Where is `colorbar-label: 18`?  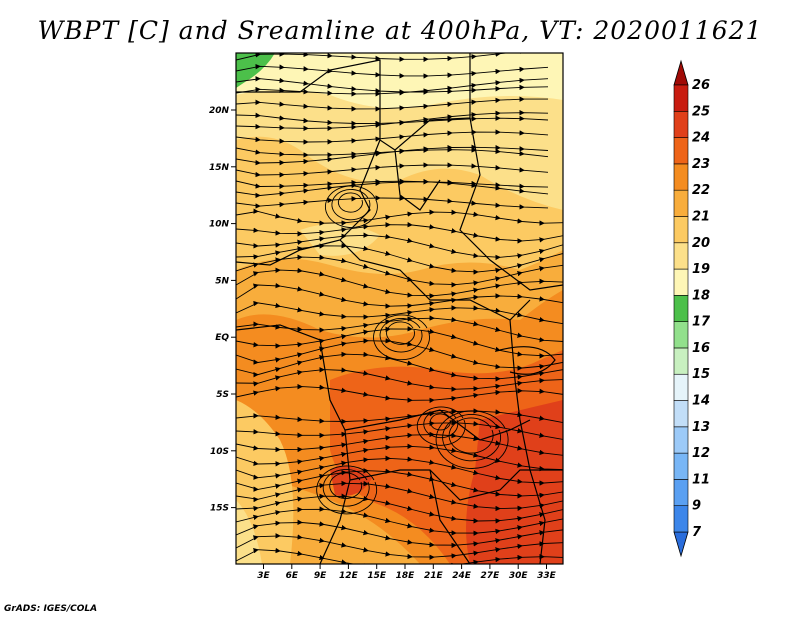 colorbar-label: 18 is located at coordinates (701, 295).